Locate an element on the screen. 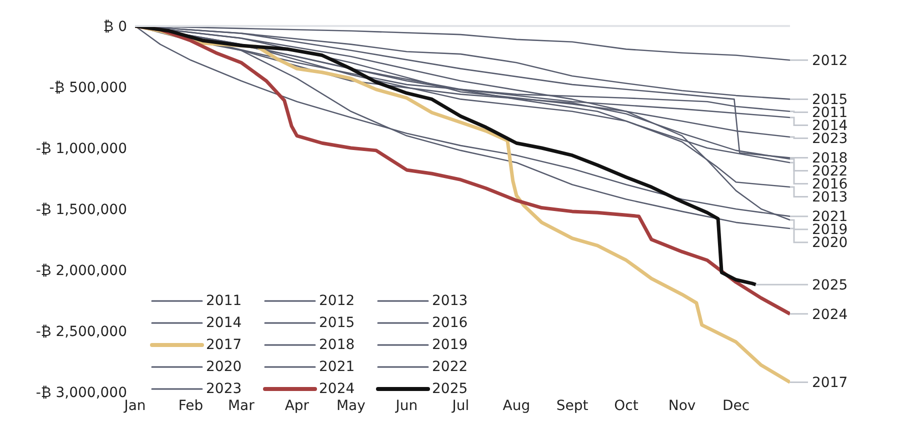  x-tick-label: Aug is located at coordinates (516, 406).